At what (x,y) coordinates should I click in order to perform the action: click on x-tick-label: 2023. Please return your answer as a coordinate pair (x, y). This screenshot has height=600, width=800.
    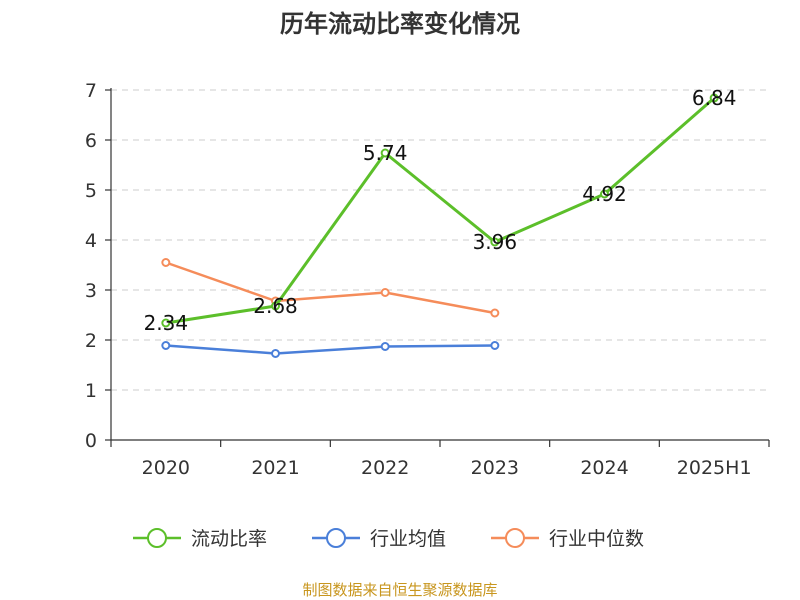
    Looking at the image, I should click on (495, 468).